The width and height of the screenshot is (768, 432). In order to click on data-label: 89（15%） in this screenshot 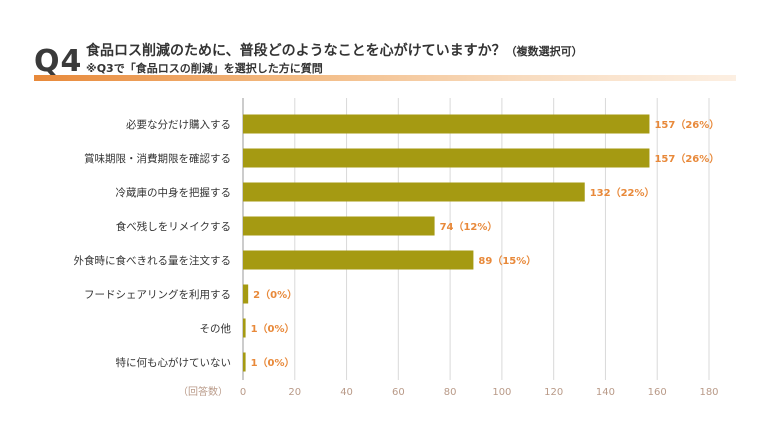, I will do `click(507, 260)`.